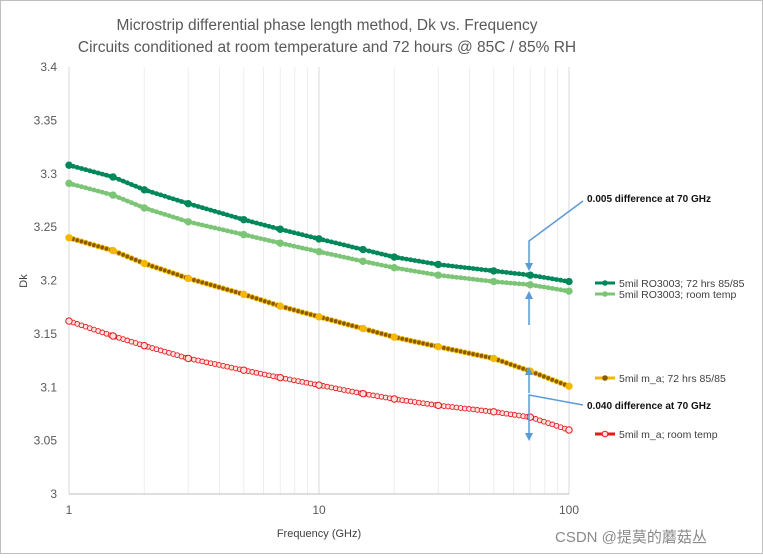 The height and width of the screenshot is (558, 763). What do you see at coordinates (677, 295) in the screenshot?
I see `legend-label-1: 5mil RO3003; room temp` at bounding box center [677, 295].